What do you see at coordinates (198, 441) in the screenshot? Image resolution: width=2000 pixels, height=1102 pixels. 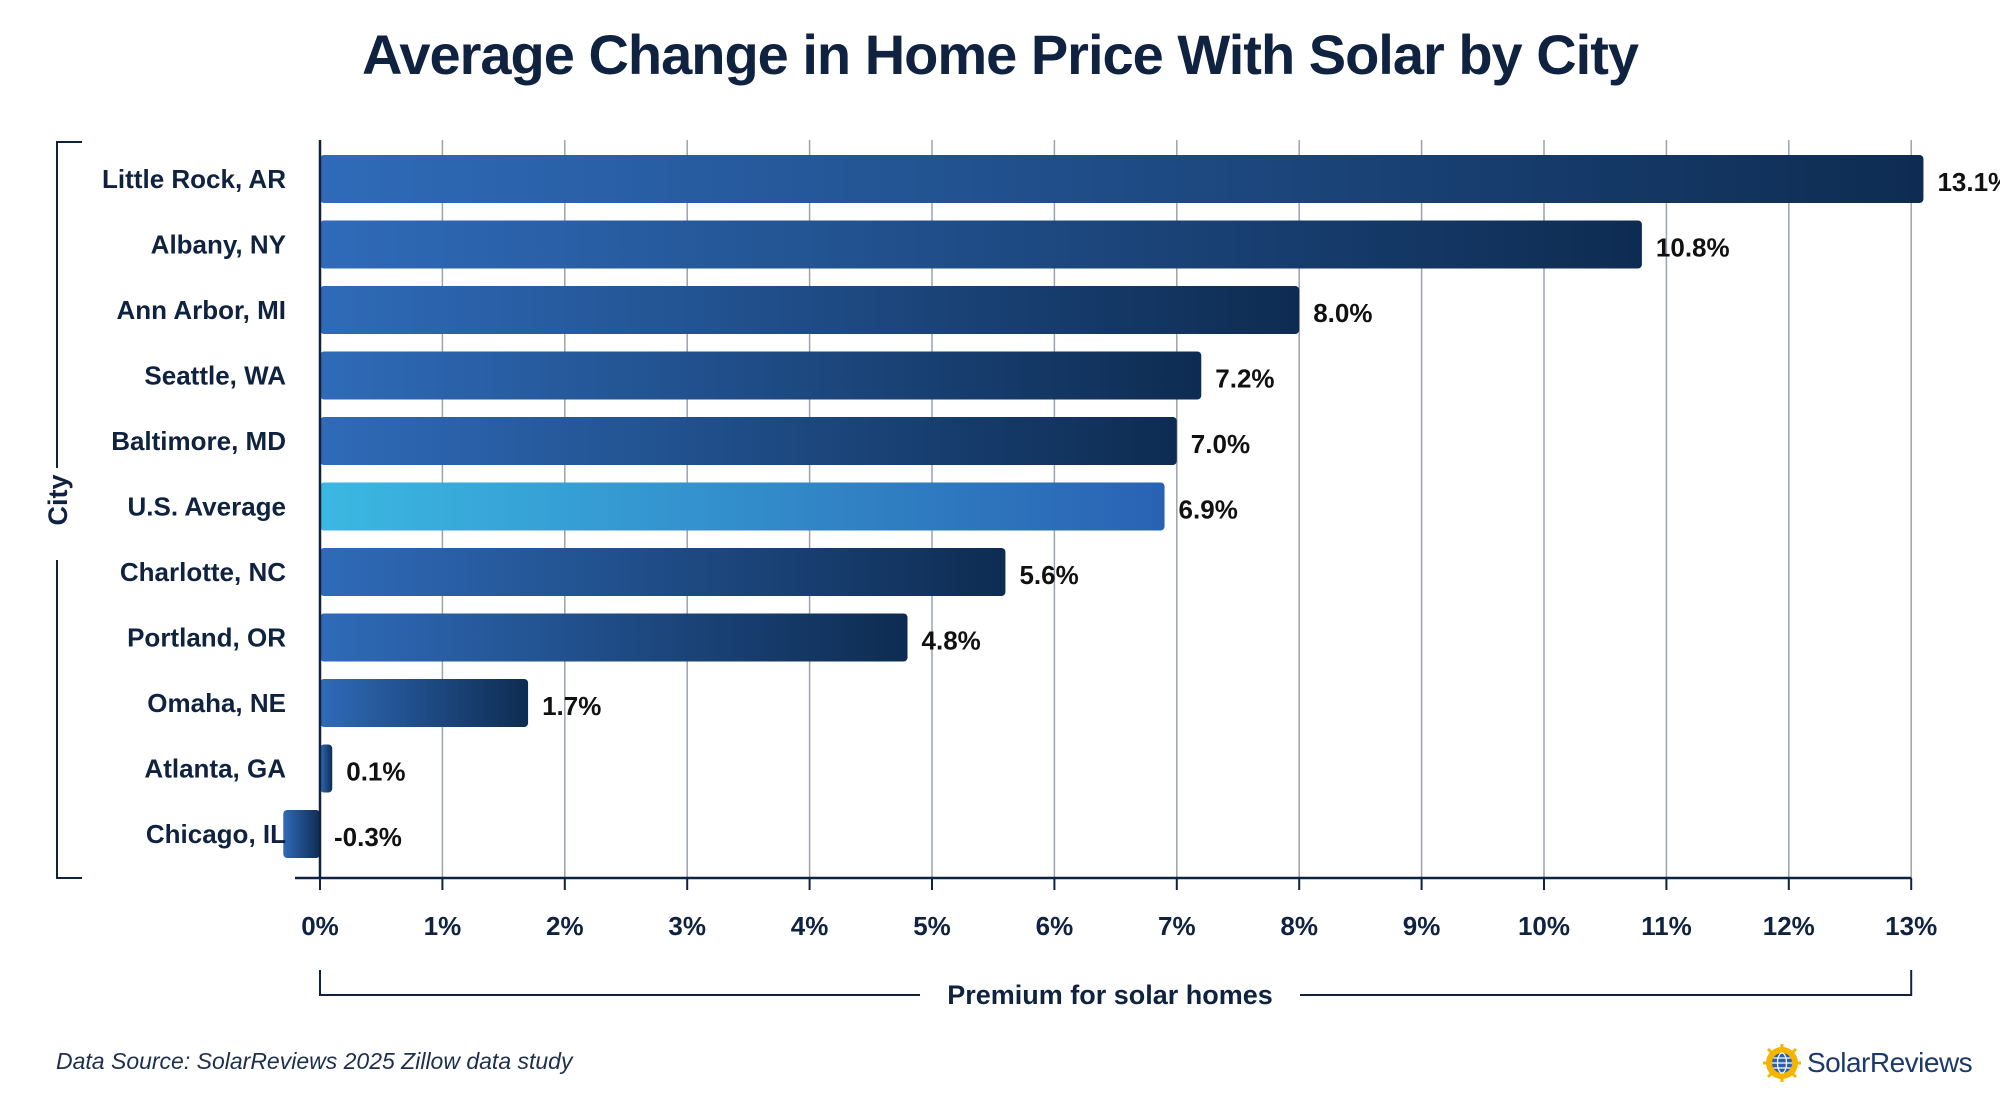 I see `category-label: Baltimore, MD` at bounding box center [198, 441].